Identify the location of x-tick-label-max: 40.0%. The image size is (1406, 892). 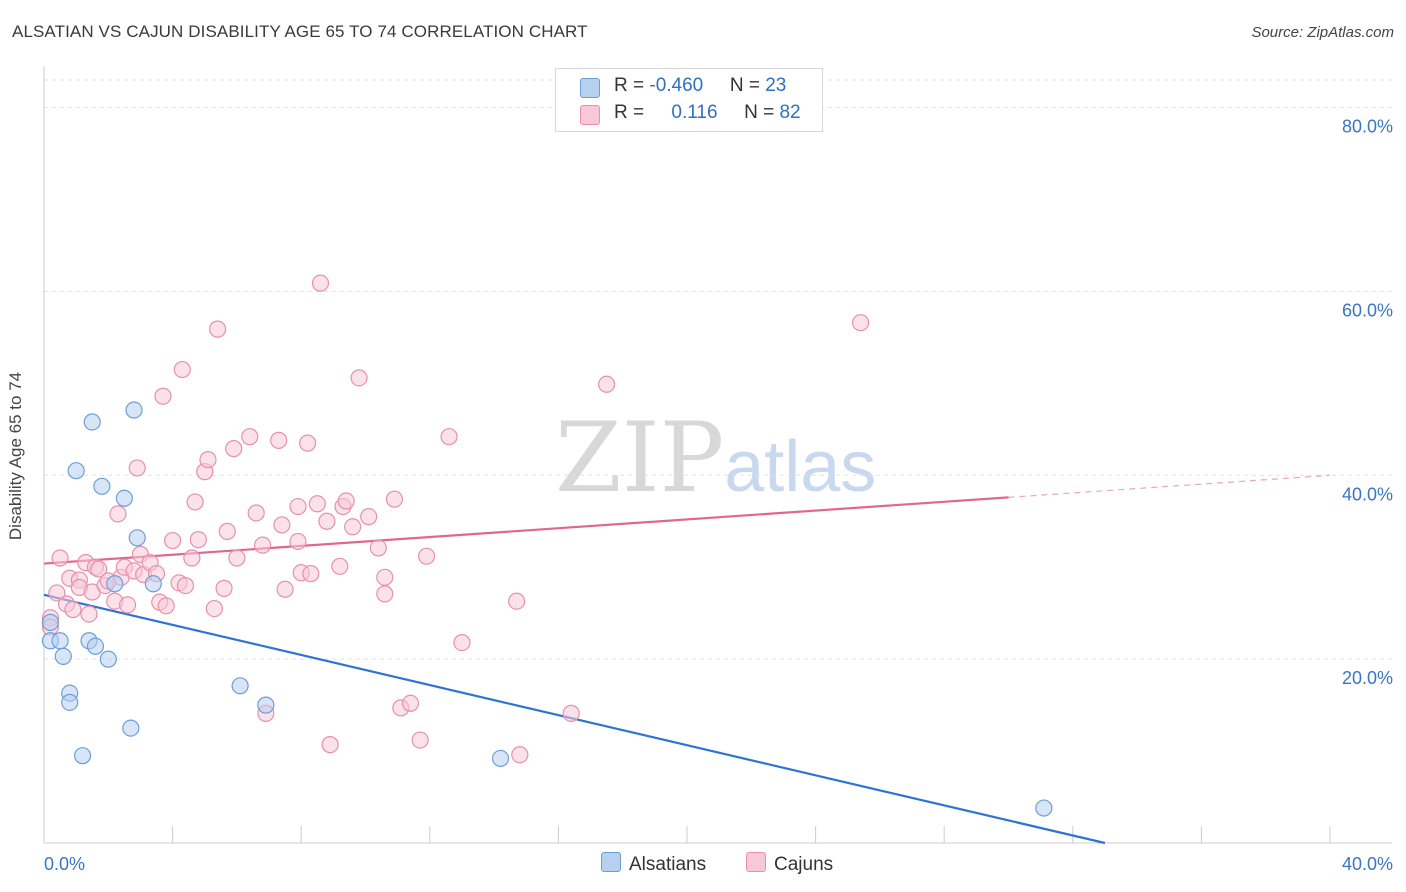
(1367, 864).